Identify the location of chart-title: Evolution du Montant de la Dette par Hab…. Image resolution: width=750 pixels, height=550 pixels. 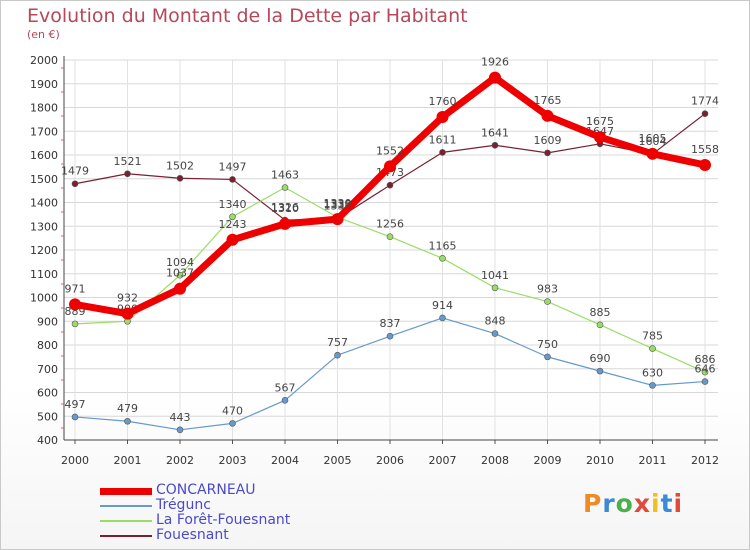
(247, 16).